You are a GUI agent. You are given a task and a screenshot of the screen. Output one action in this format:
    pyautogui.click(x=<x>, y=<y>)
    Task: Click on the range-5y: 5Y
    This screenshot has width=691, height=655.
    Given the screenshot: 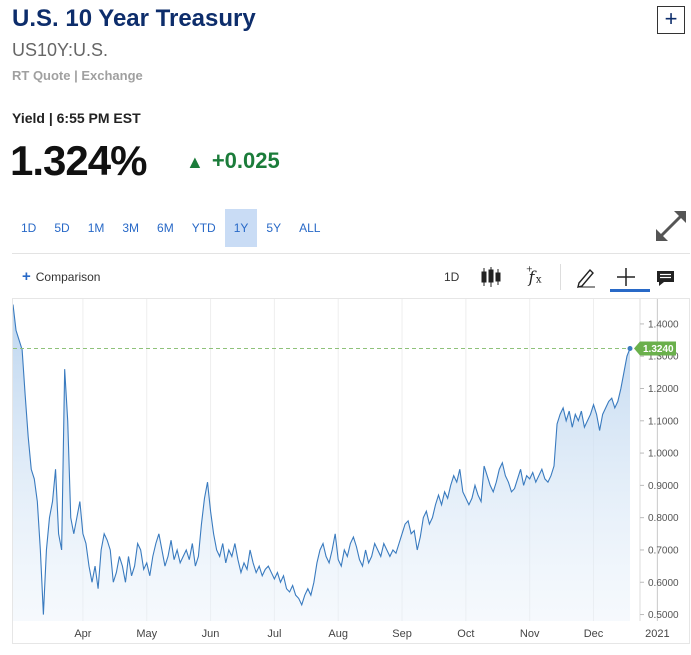 What is the action you would take?
    pyautogui.click(x=274, y=228)
    